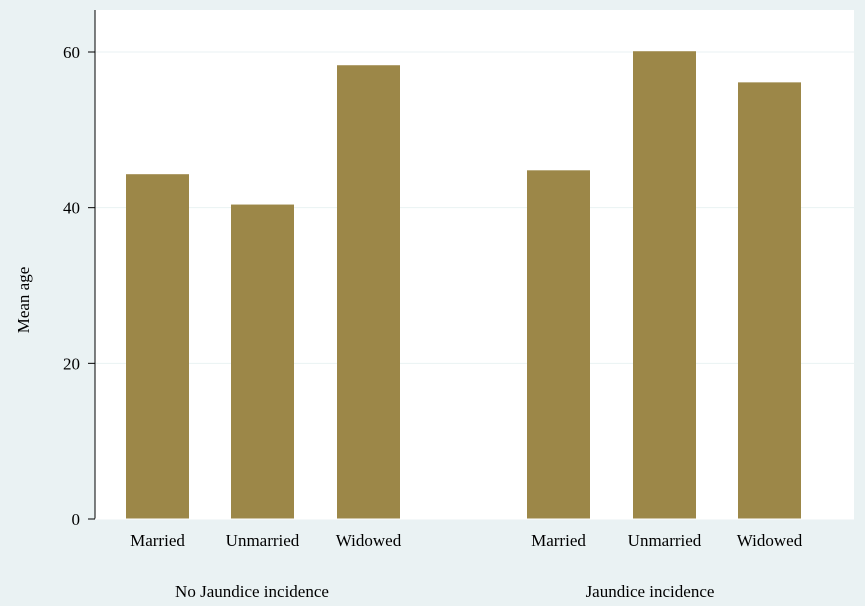  What do you see at coordinates (444, 591) in the screenshot?
I see `group-labels: No Jaundice incidence Jaundice incidence` at bounding box center [444, 591].